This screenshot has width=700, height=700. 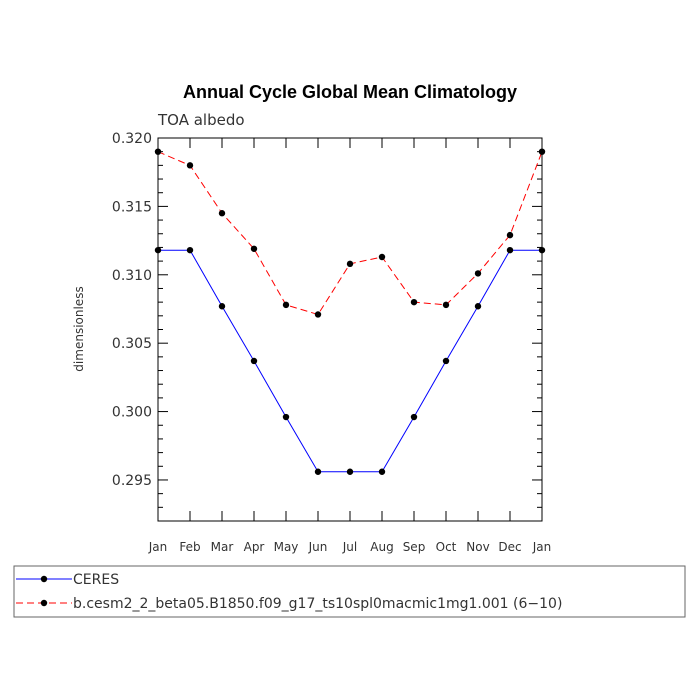 I want to click on y-tick-label: 0.305, so click(x=132, y=344).